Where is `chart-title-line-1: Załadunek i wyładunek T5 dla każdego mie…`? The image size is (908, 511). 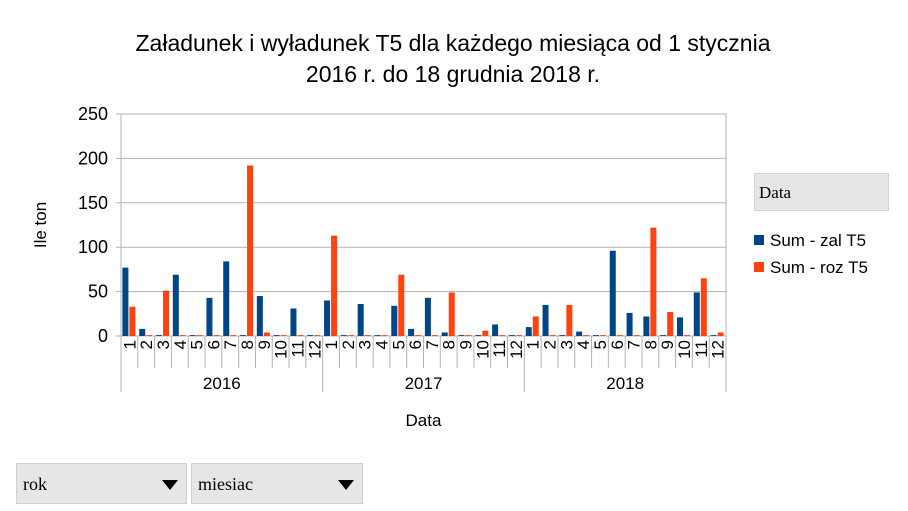
chart-title-line-1: Załadunek i wyładunek T5 dla każdego mie… is located at coordinates (453, 43).